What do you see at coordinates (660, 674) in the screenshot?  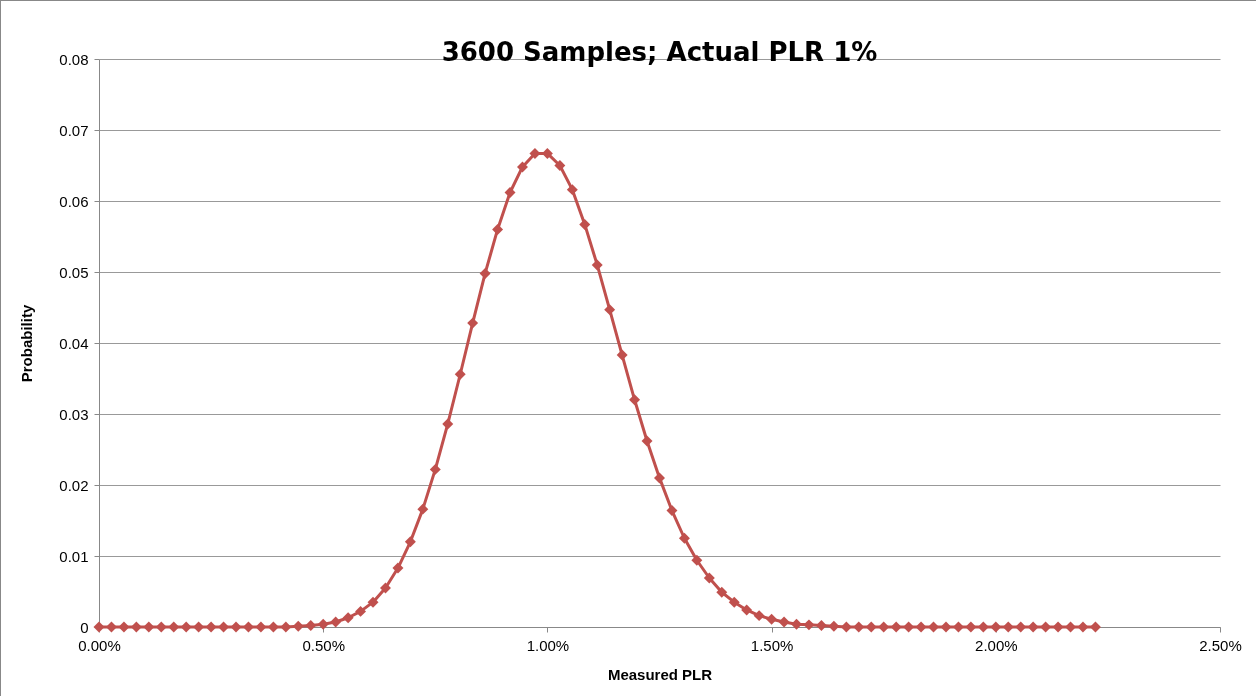 I see `x-axis-title: Measured PLR` at bounding box center [660, 674].